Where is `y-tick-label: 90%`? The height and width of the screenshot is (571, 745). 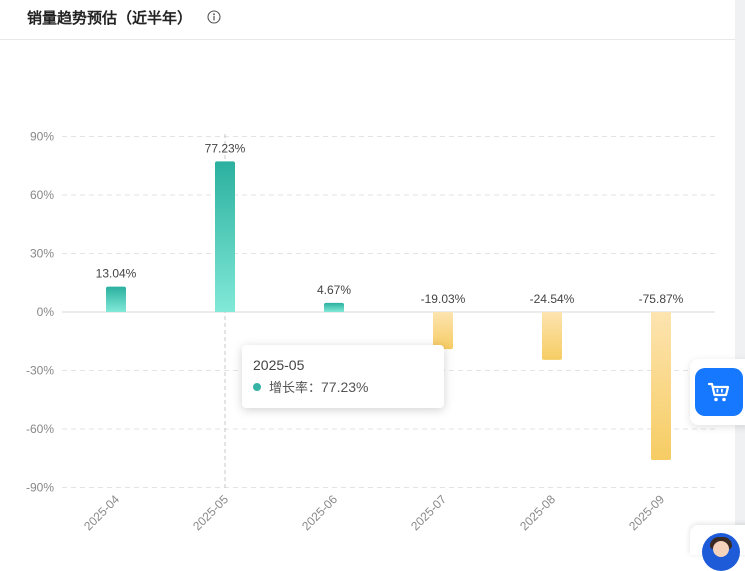
y-tick-label: 90% is located at coordinates (42, 137).